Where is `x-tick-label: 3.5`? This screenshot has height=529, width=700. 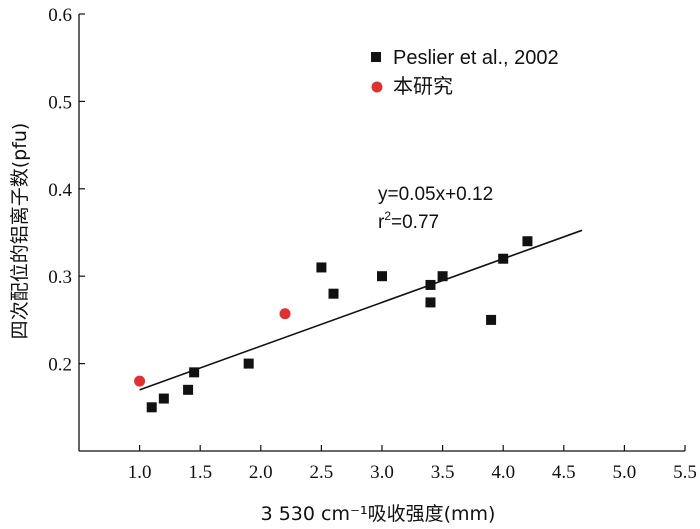
x-tick-label: 3.5 is located at coordinates (443, 472).